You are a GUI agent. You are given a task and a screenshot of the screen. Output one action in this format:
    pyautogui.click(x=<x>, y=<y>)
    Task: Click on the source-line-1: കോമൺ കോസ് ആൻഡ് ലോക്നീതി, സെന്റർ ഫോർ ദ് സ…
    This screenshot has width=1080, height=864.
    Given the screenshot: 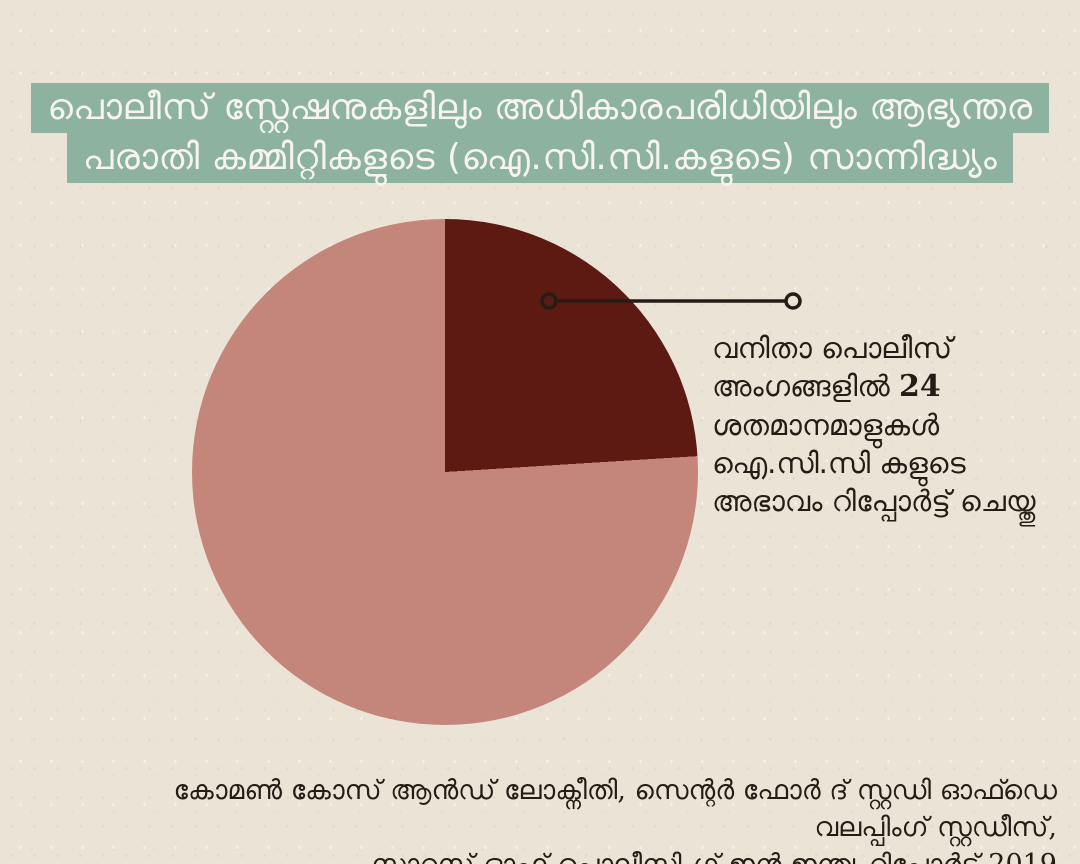 What is the action you would take?
    pyautogui.click(x=615, y=809)
    